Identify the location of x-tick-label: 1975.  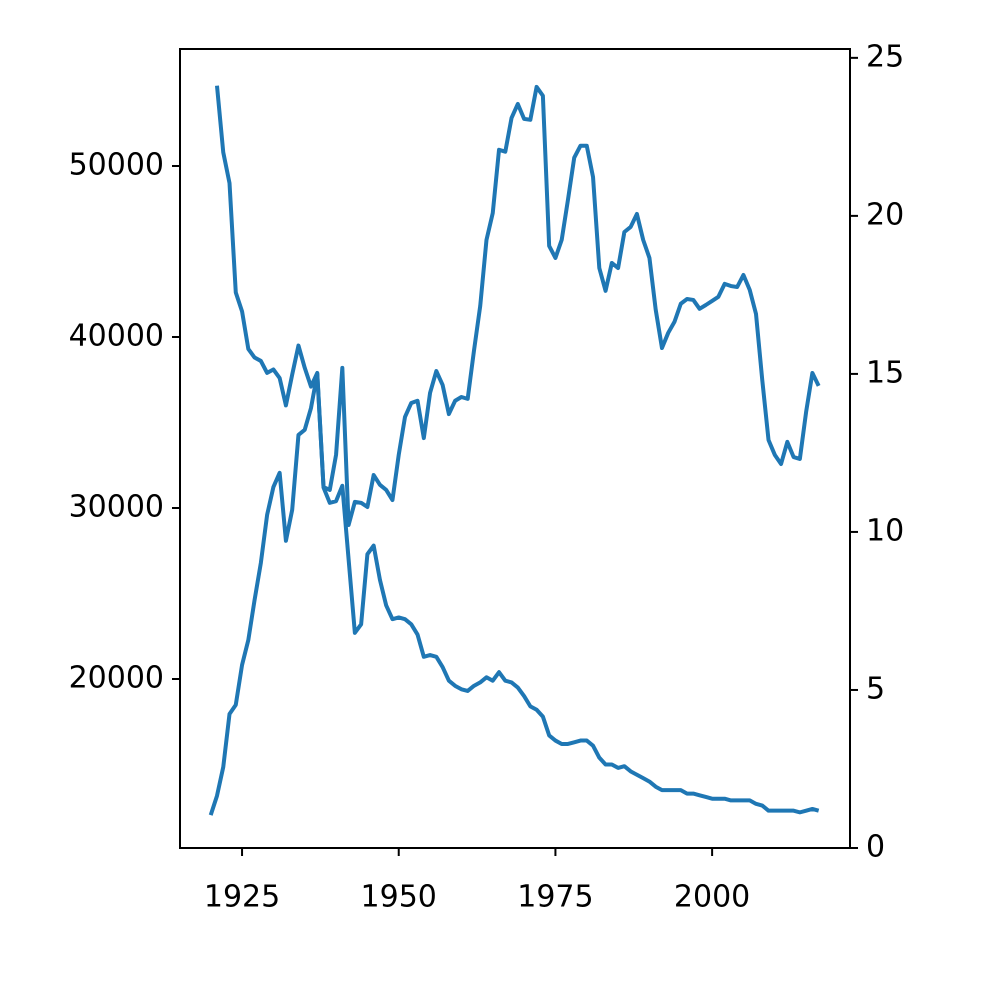
(555, 897).